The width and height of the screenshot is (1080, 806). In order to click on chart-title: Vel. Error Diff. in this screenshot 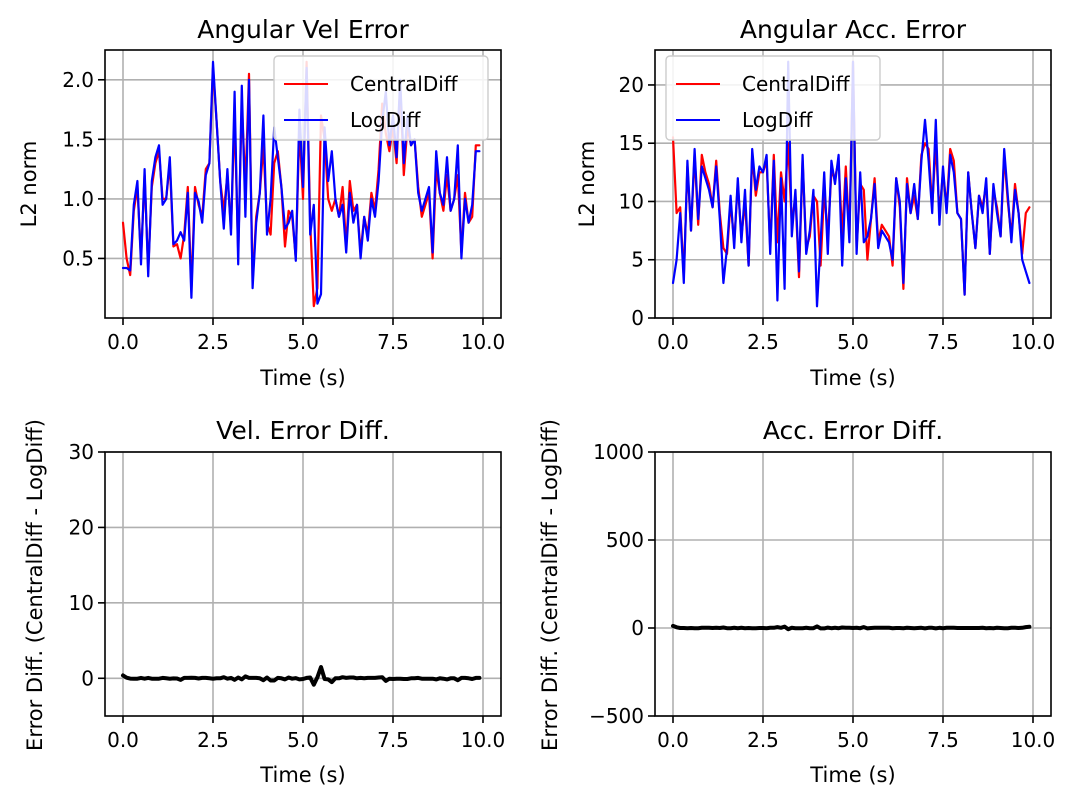, I will do `click(303, 430)`.